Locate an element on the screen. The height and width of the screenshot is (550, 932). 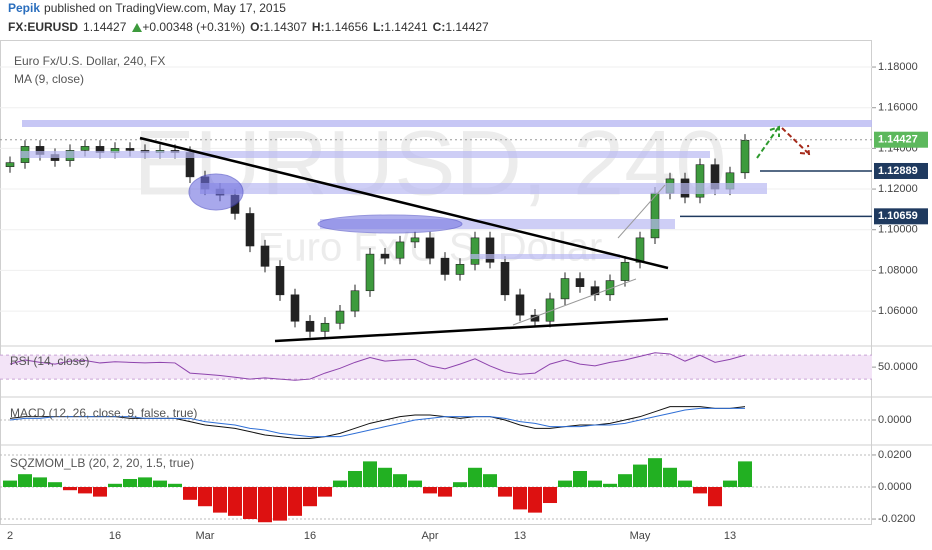
pane-title: SQZMOM_LB (20, 2, 20, 1.5, true) is located at coordinates (102, 463).